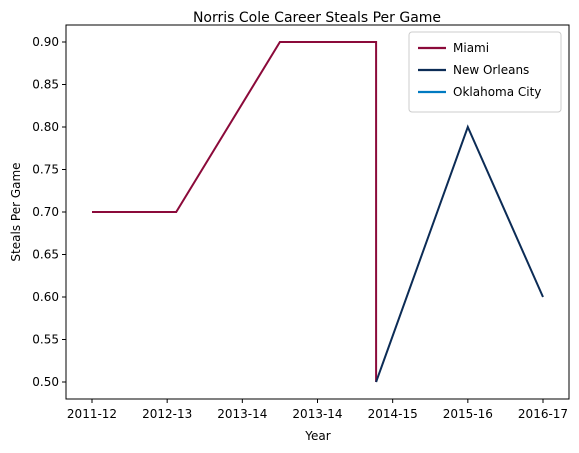 This screenshot has height=453, width=579. What do you see at coordinates (468, 414) in the screenshot?
I see `x-tick-label: 2015-16` at bounding box center [468, 414].